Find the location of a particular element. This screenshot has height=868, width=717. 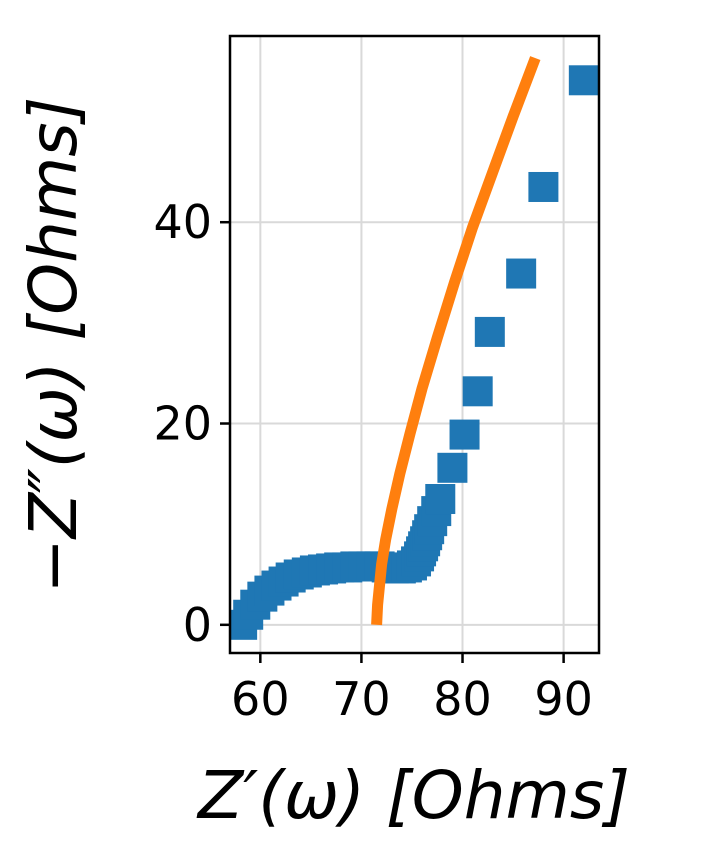

x-tick-label: 70 is located at coordinates (361, 699).